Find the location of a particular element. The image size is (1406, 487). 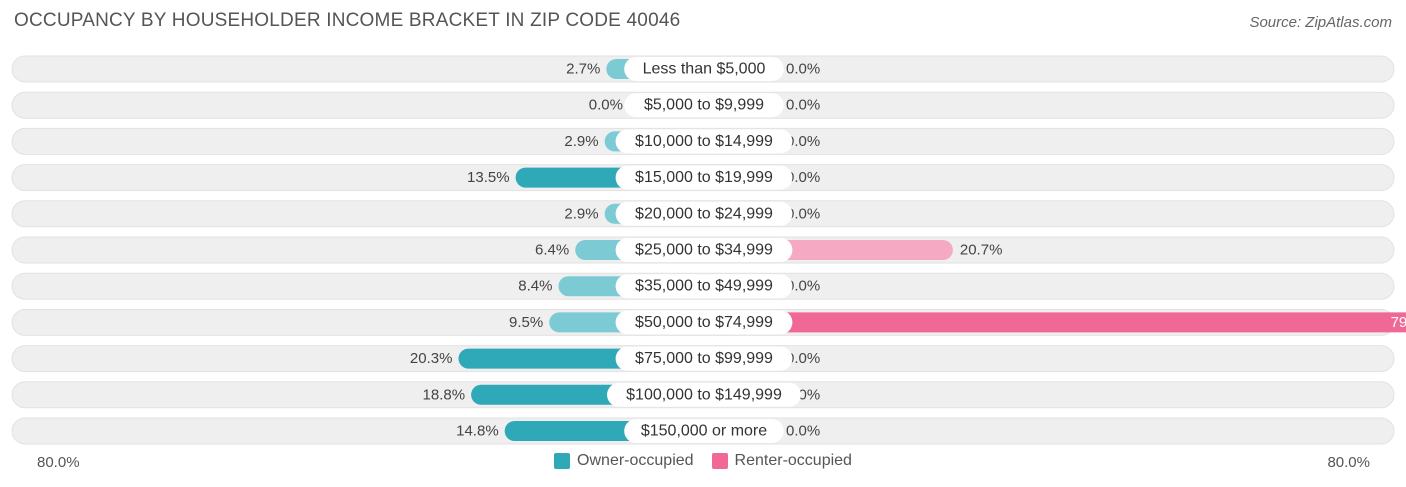

legend-item-renter: Renter-occupied is located at coordinates (781, 461).